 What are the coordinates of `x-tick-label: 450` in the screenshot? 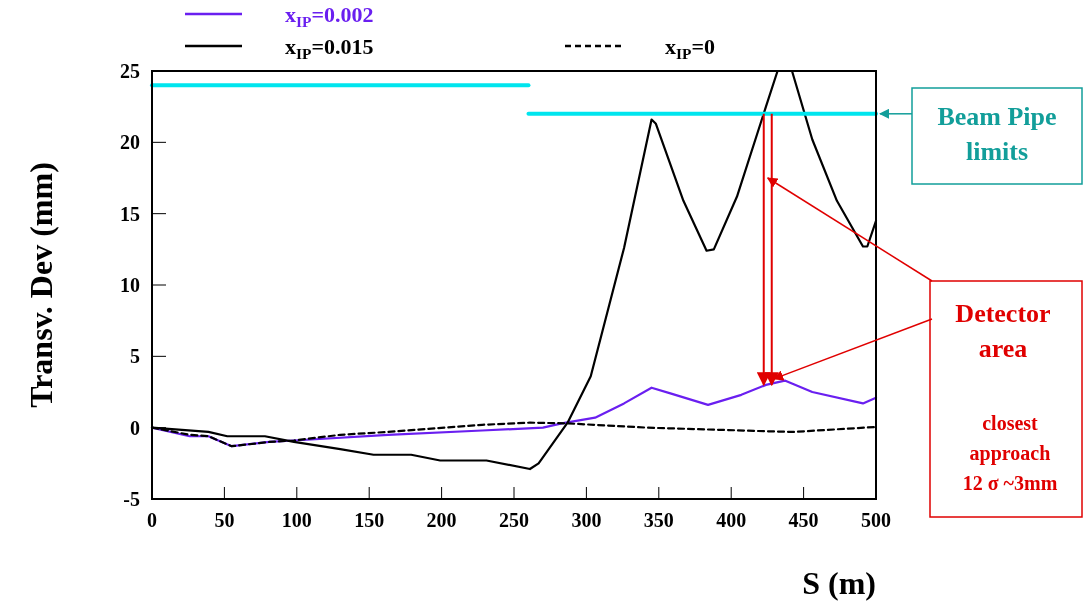 It's located at (803, 520).